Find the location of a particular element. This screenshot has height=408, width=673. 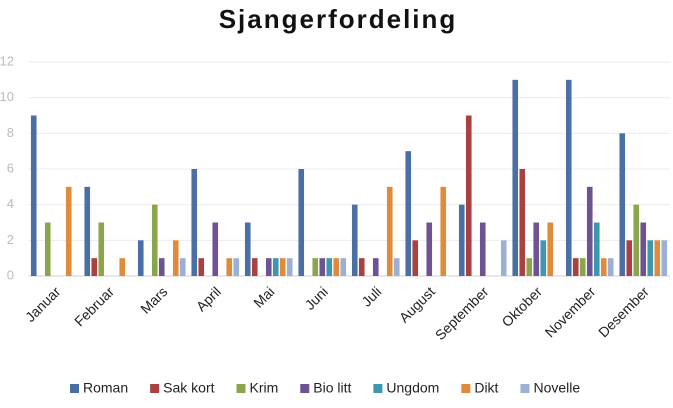

x-tick-label: Januar is located at coordinates (43, 304).